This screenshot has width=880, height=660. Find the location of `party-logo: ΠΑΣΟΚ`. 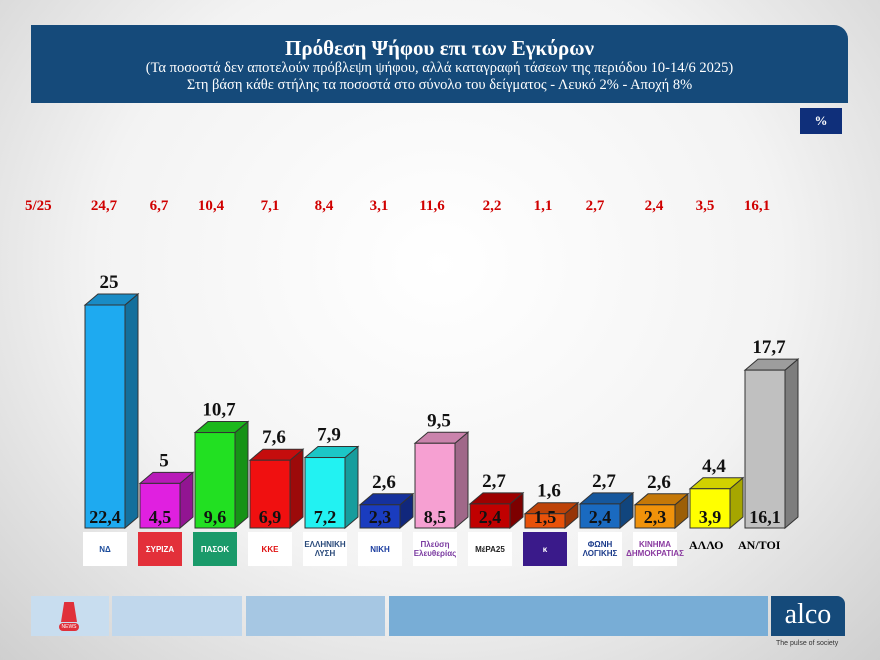

party-logo: ΠΑΣΟΚ is located at coordinates (215, 549).